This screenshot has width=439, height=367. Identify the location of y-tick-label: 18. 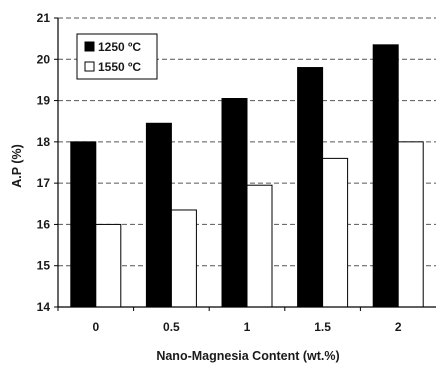
(44, 142).